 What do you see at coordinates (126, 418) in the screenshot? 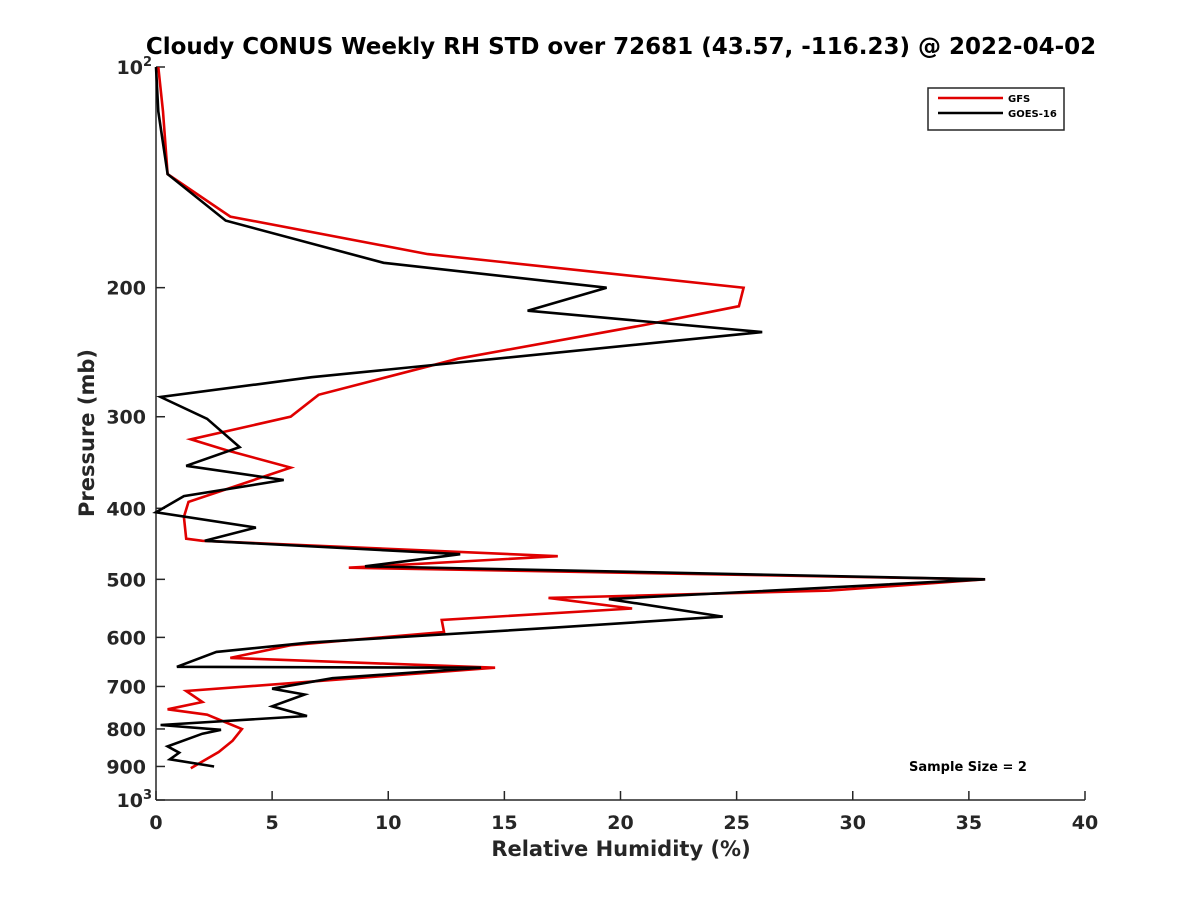
I see `y-tick-label: 300` at bounding box center [126, 418].